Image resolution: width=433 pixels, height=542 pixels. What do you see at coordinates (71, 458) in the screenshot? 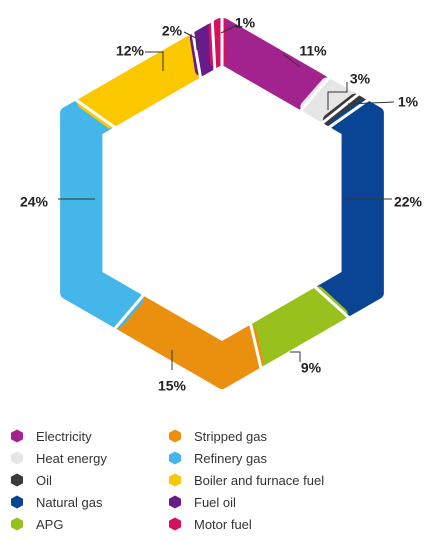
I see `legend-label: Heat energy` at bounding box center [71, 458].